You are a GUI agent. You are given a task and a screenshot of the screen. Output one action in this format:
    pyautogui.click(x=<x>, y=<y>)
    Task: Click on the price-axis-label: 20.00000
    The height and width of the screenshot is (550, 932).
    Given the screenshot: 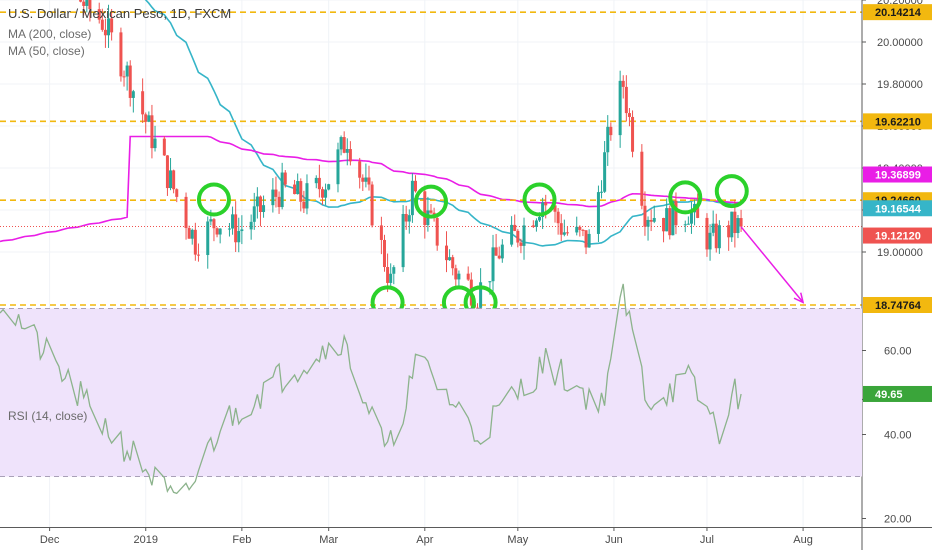 What is the action you would take?
    pyautogui.click(x=900, y=43)
    